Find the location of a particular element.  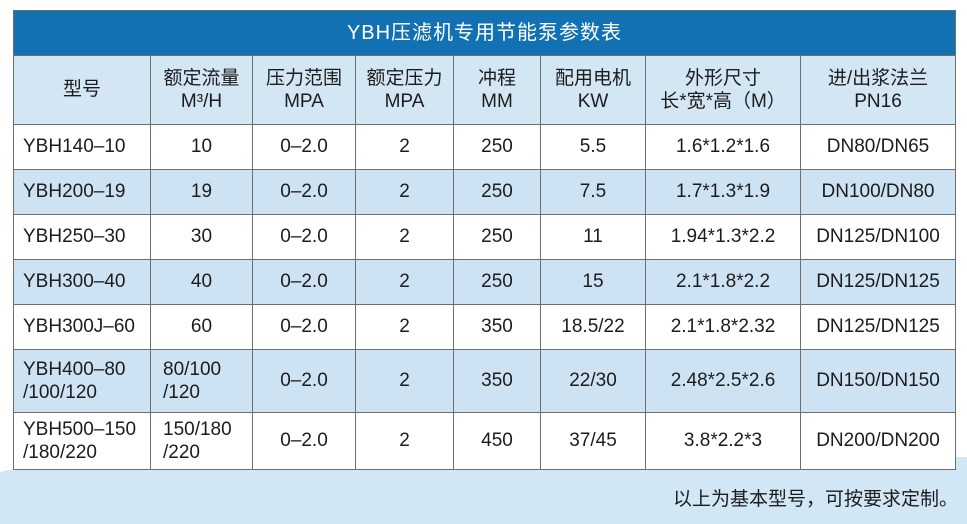

cell-motor: 11 is located at coordinates (593, 237).